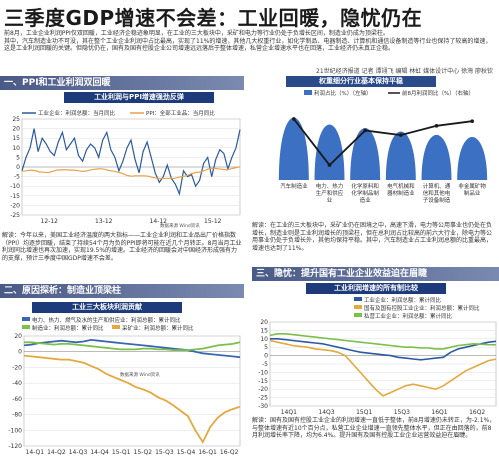 Image resolution: width=499 pixels, height=457 pixels. Describe the element at coordinates (15, 446) in the screenshot. I see `y-tick-label: -120` at that location.